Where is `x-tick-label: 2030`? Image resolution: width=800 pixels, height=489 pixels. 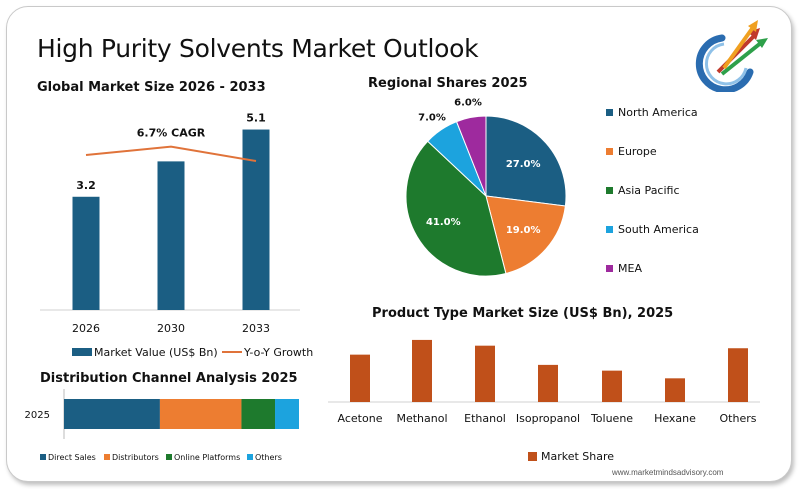 x-tick-label: 2030 is located at coordinates (171, 328).